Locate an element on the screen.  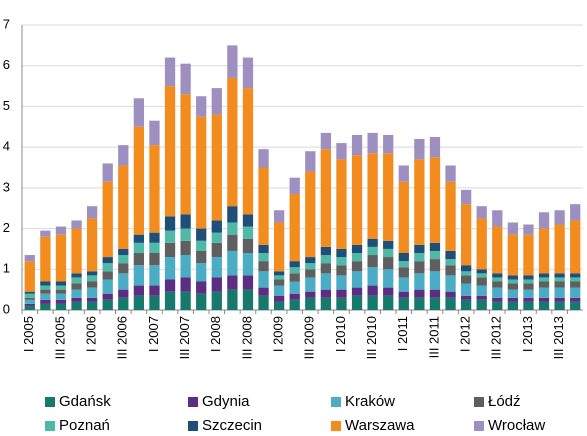
x-tick-label: I 2007 is located at coordinates (153, 334).